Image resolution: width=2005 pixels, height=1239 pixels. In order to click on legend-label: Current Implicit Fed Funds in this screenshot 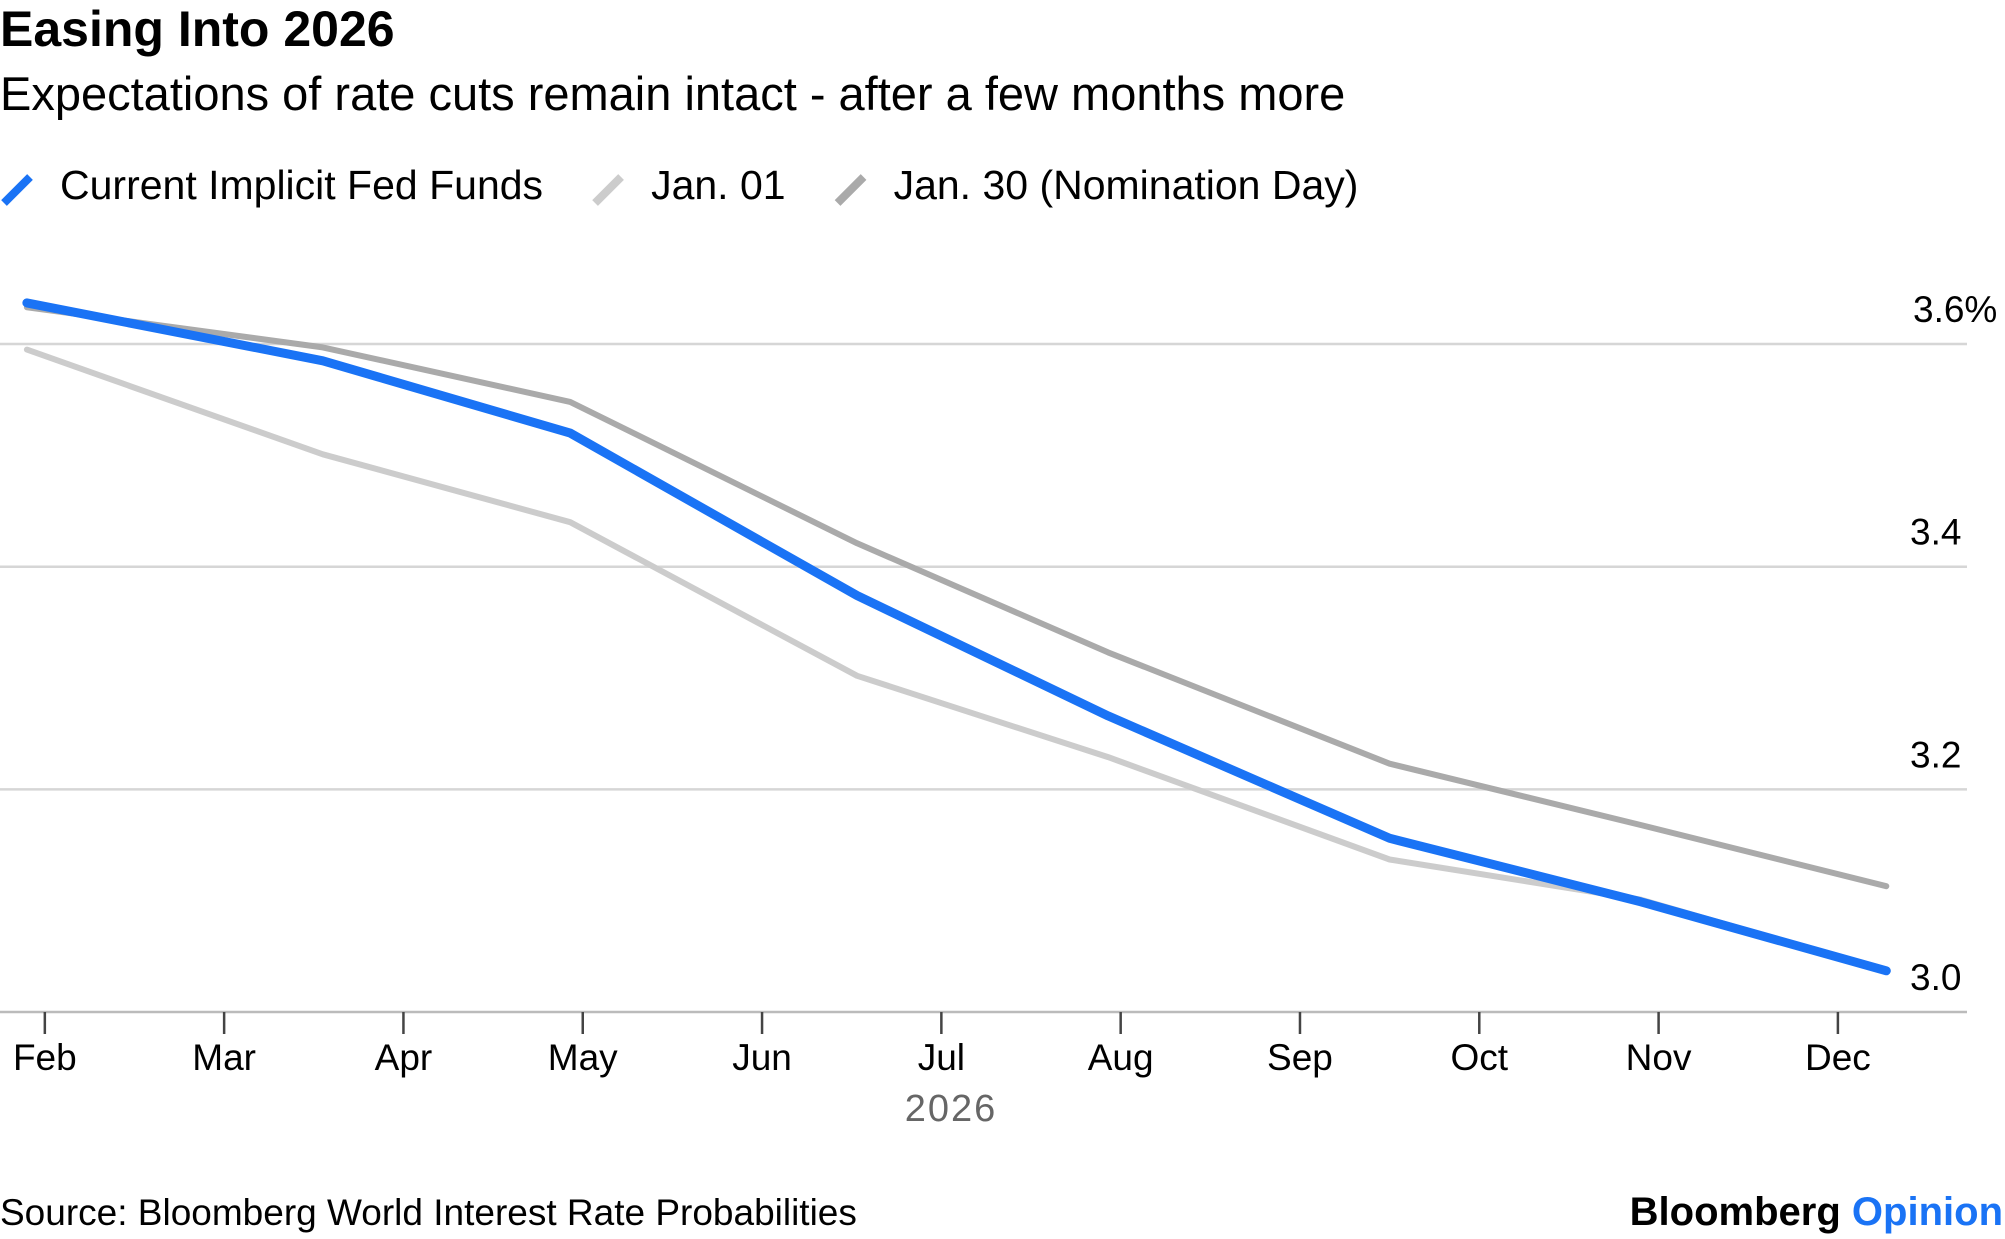, I will do `click(301, 185)`.